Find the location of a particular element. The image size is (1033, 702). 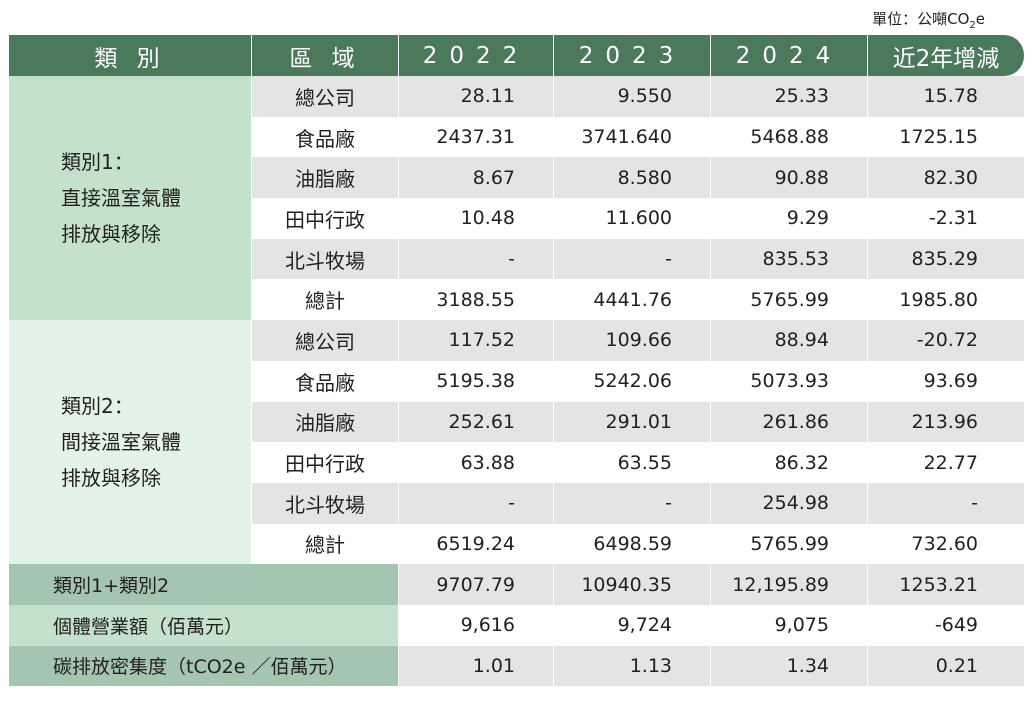

category1-label: 類別1： 直接溫室氣體 排放與移除 is located at coordinates (130, 198).